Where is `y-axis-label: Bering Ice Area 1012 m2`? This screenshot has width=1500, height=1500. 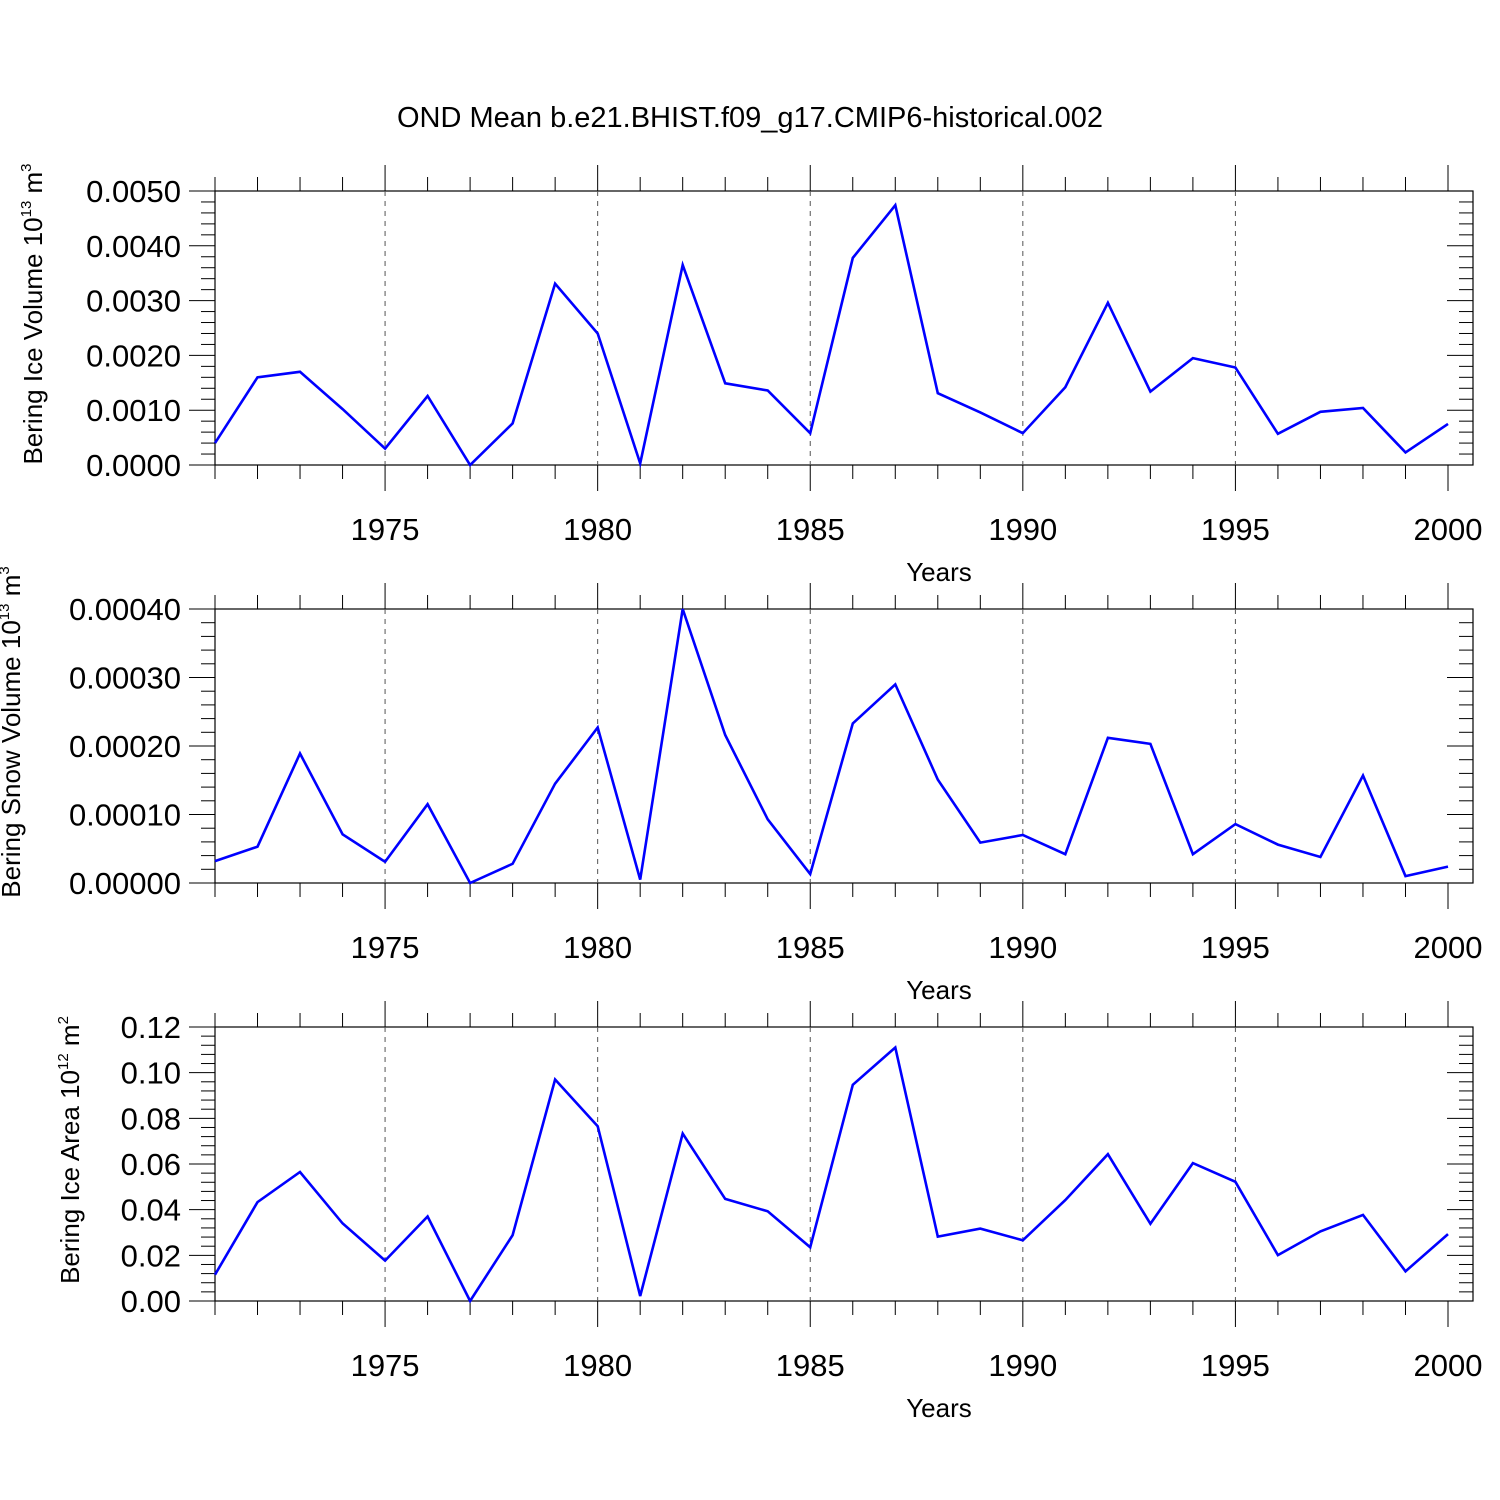 y-axis-label: Bering Ice Area 1012 m2 is located at coordinates (70, 1150).